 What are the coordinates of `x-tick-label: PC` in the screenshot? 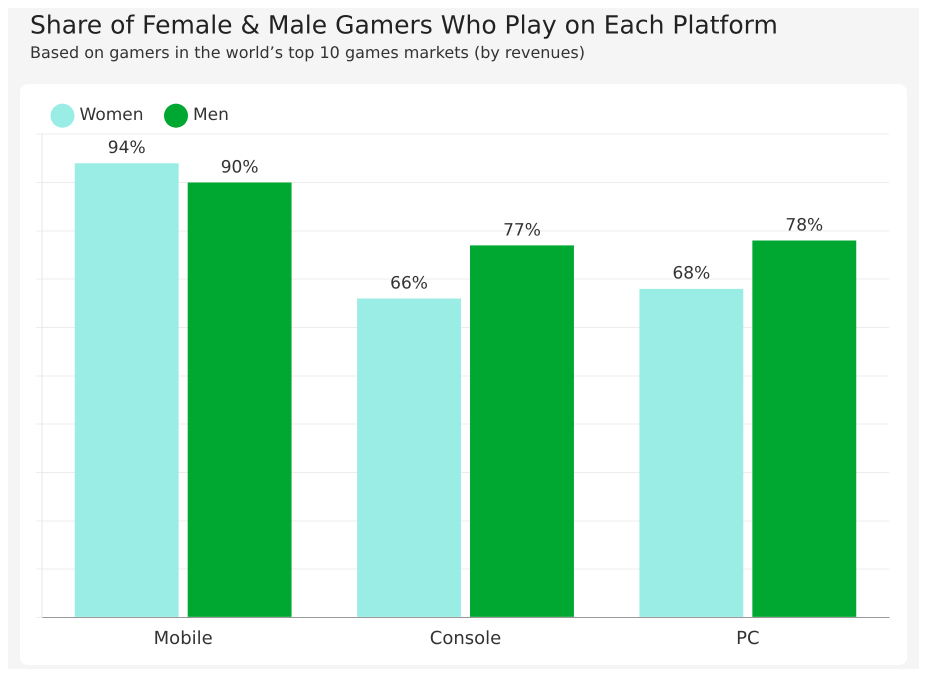 It's located at (748, 638).